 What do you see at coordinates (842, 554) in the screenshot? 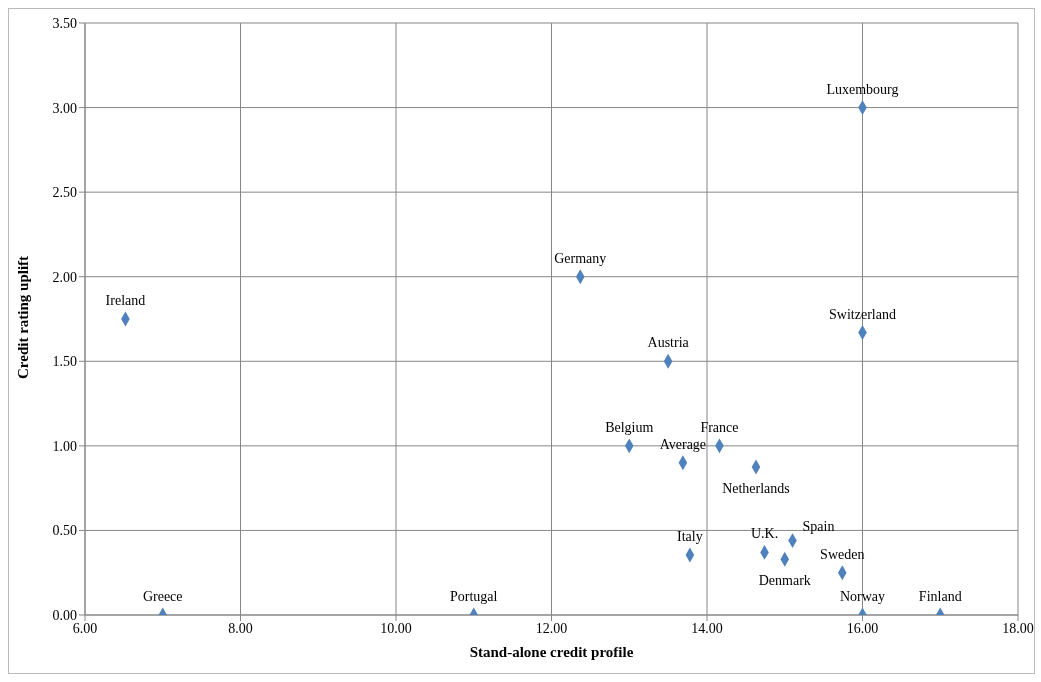
I see `annotation: Sweden` at bounding box center [842, 554].